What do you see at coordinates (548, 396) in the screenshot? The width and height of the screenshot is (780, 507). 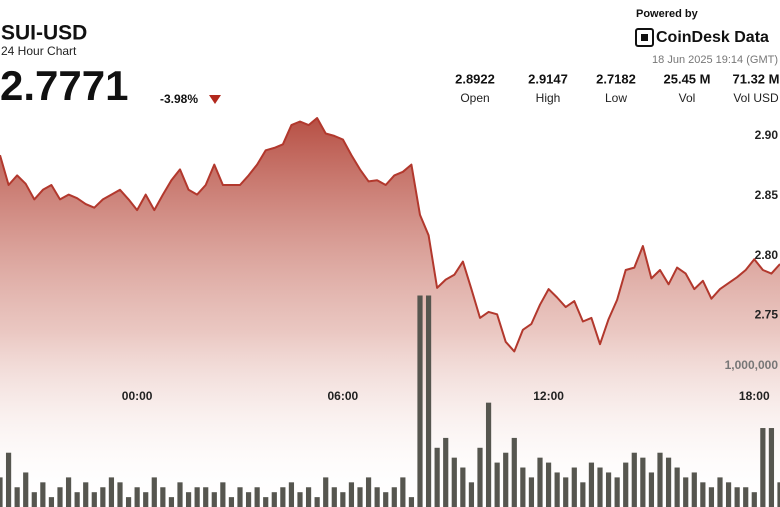 I see `x-tick-label: 12:00` at bounding box center [548, 396].